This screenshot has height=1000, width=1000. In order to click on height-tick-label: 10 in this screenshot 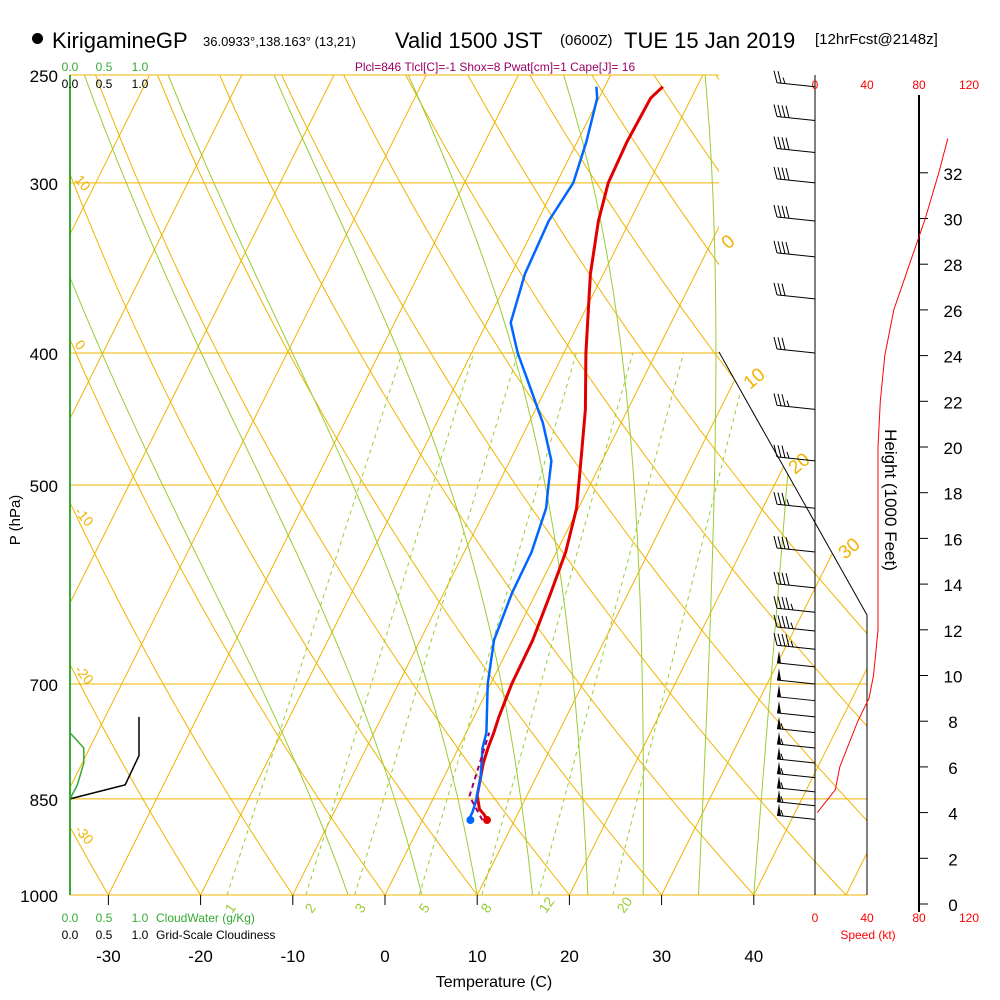, I will do `click(953, 677)`.